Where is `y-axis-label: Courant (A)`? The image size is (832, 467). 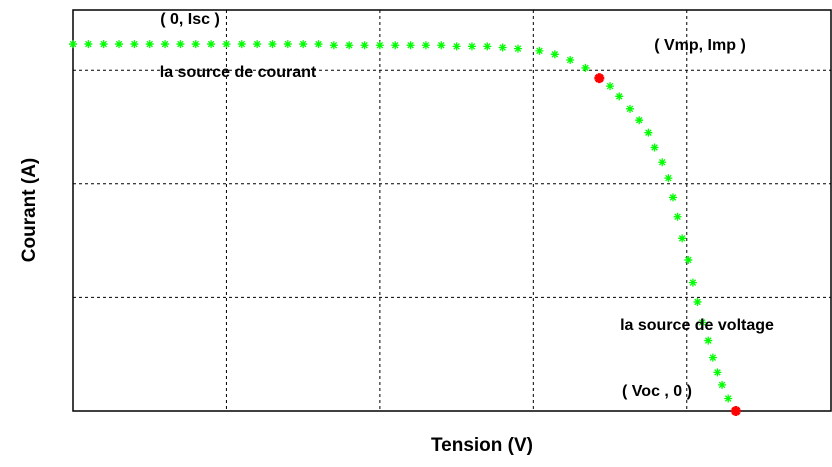 y-axis-label: Courant (A) is located at coordinates (29, 210).